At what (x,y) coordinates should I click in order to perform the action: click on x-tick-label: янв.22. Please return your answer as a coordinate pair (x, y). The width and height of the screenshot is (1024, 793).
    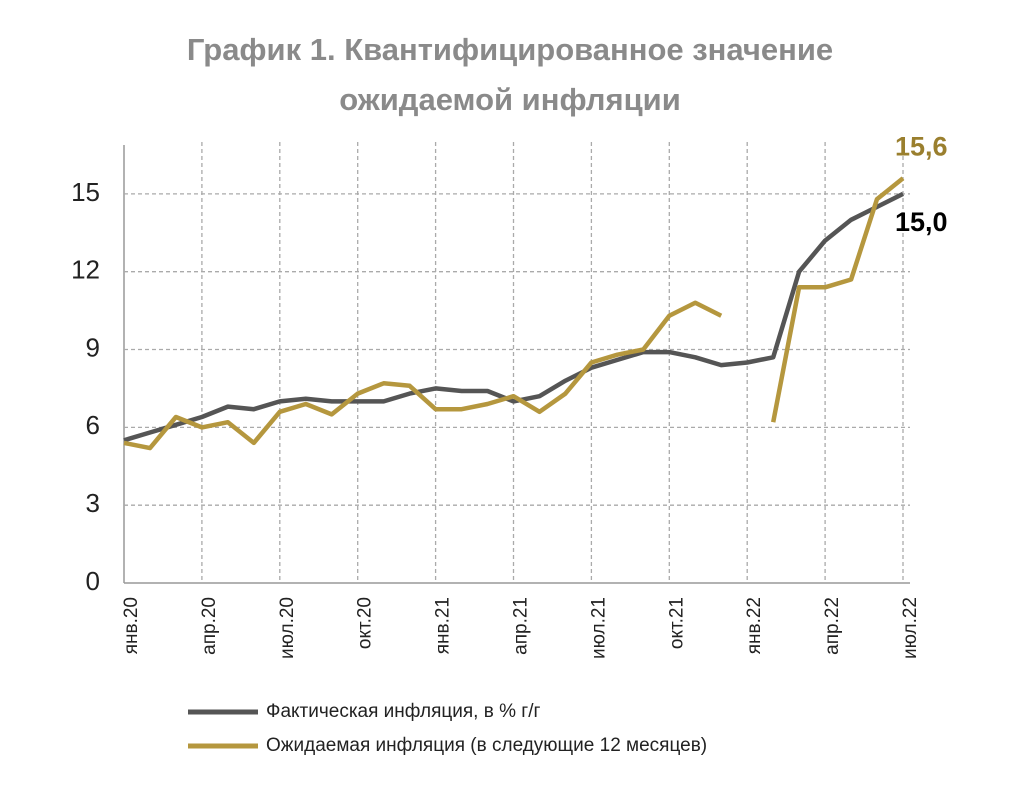
    Looking at the image, I should click on (754, 625).